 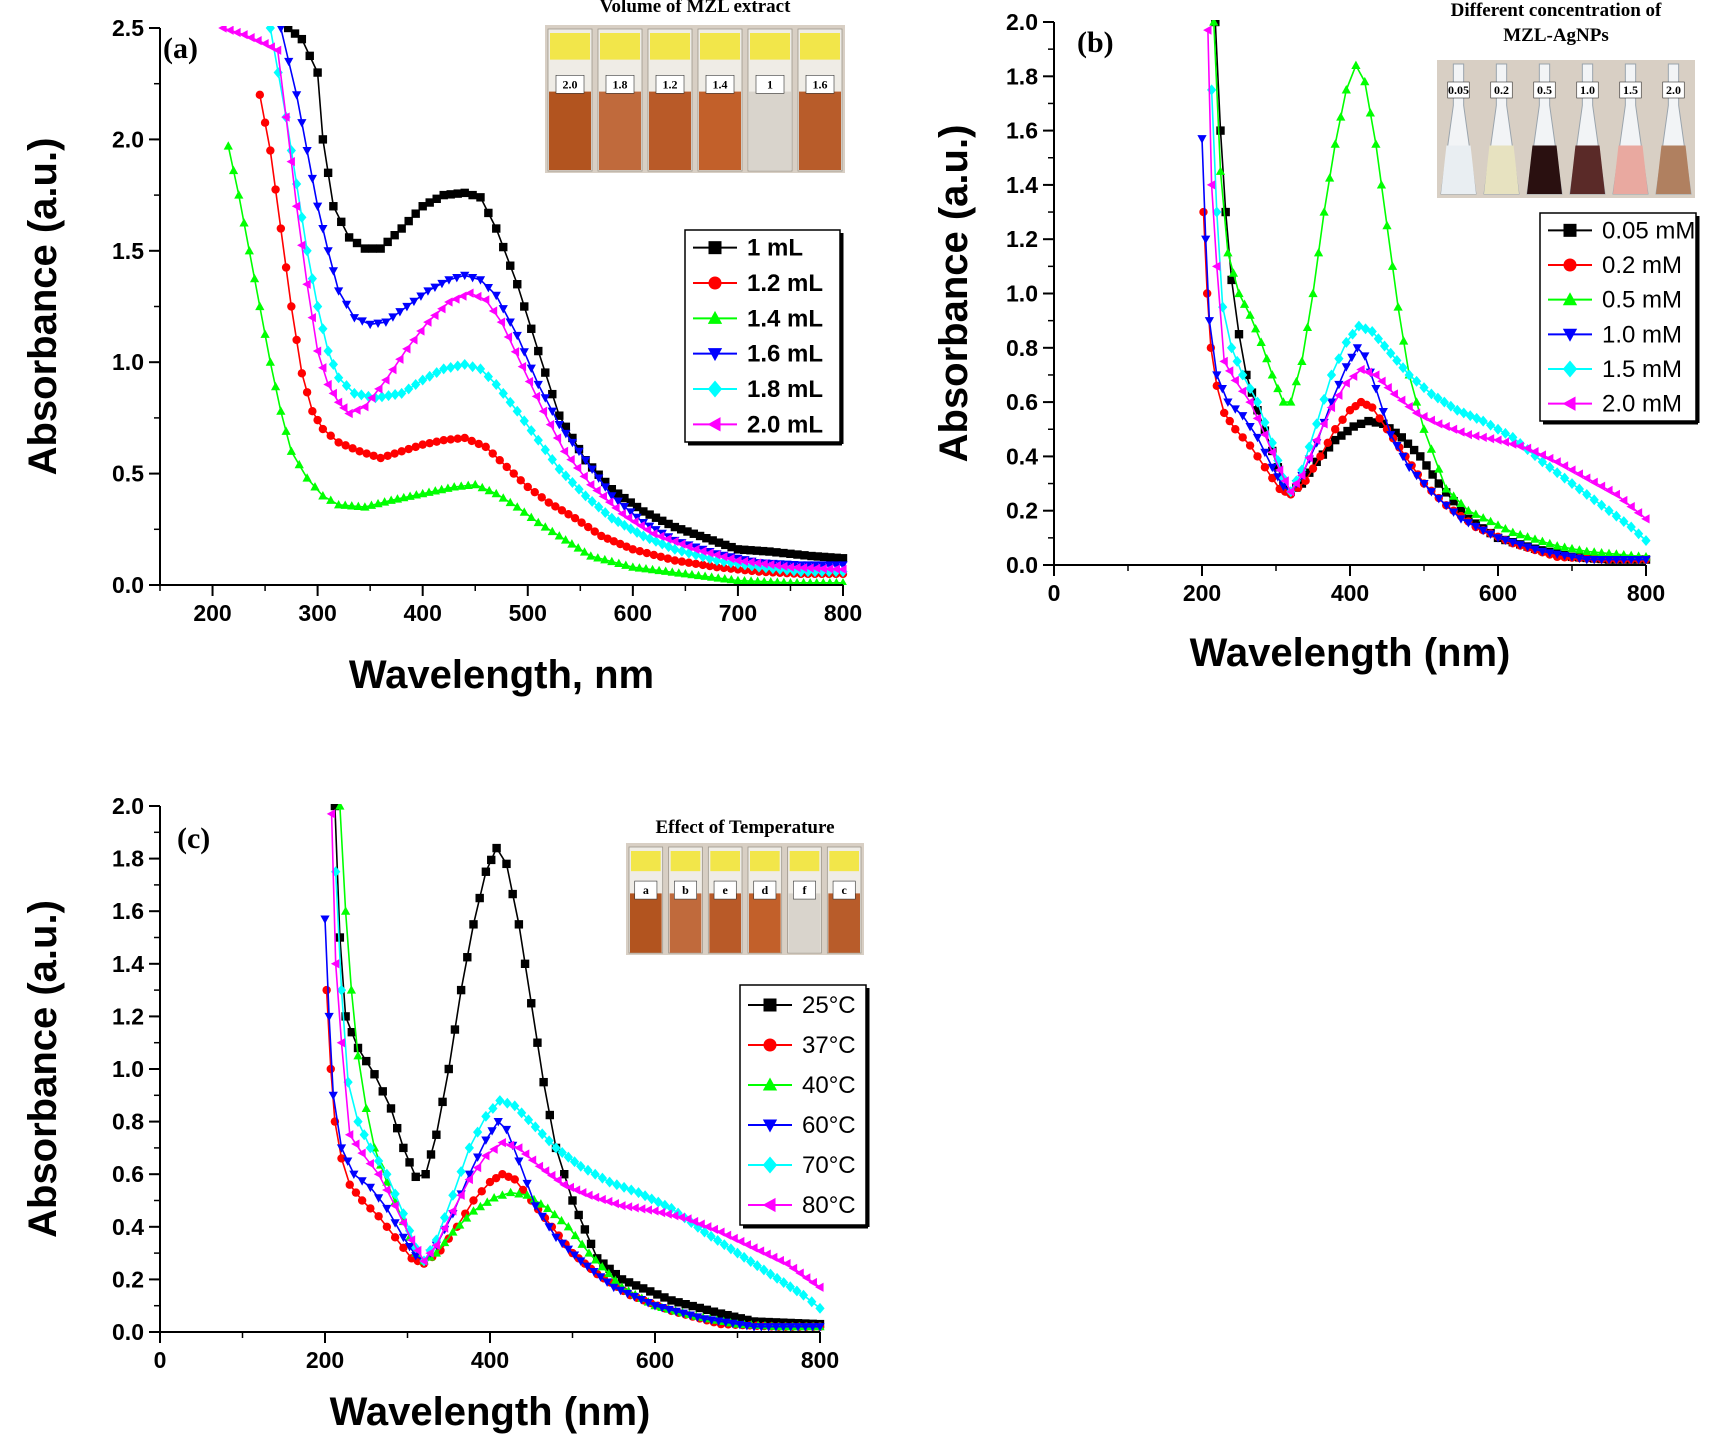 What do you see at coordinates (556, 302) in the screenshot?
I see `series-1.8-mL` at bounding box center [556, 302].